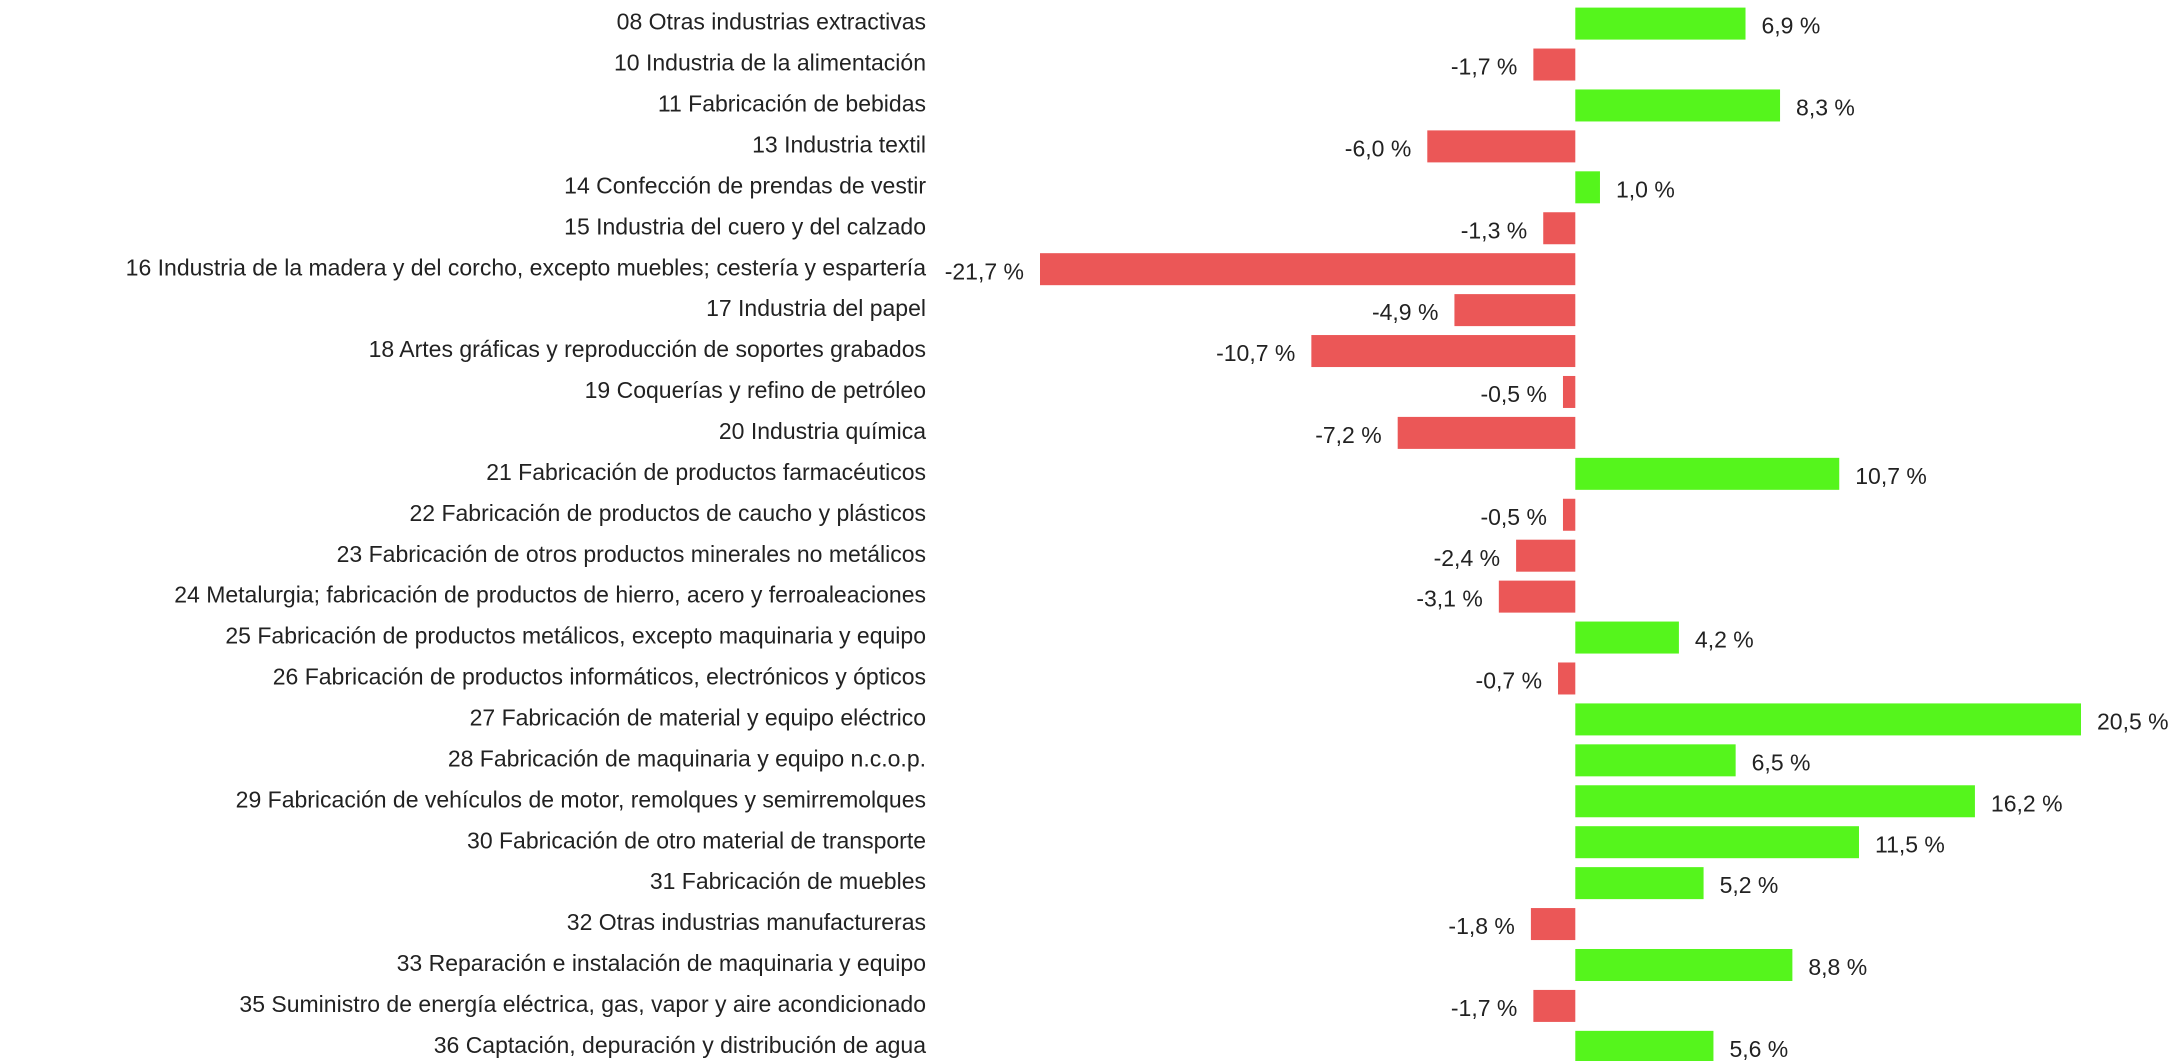 The image size is (2174, 1061). Describe the element at coordinates (1791, 26) in the screenshot. I see `value-label: 6,9 %` at that location.